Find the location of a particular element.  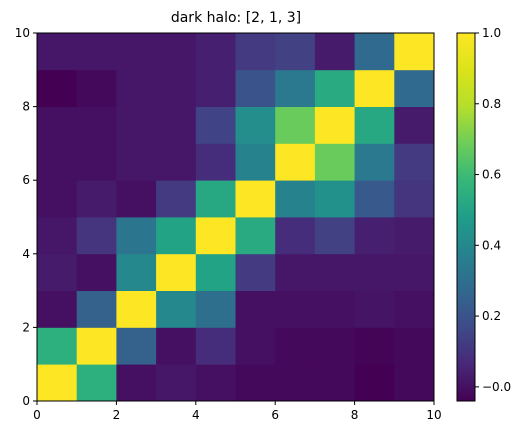

heatmap-cell-r4-c4 is located at coordinates (215, 236).